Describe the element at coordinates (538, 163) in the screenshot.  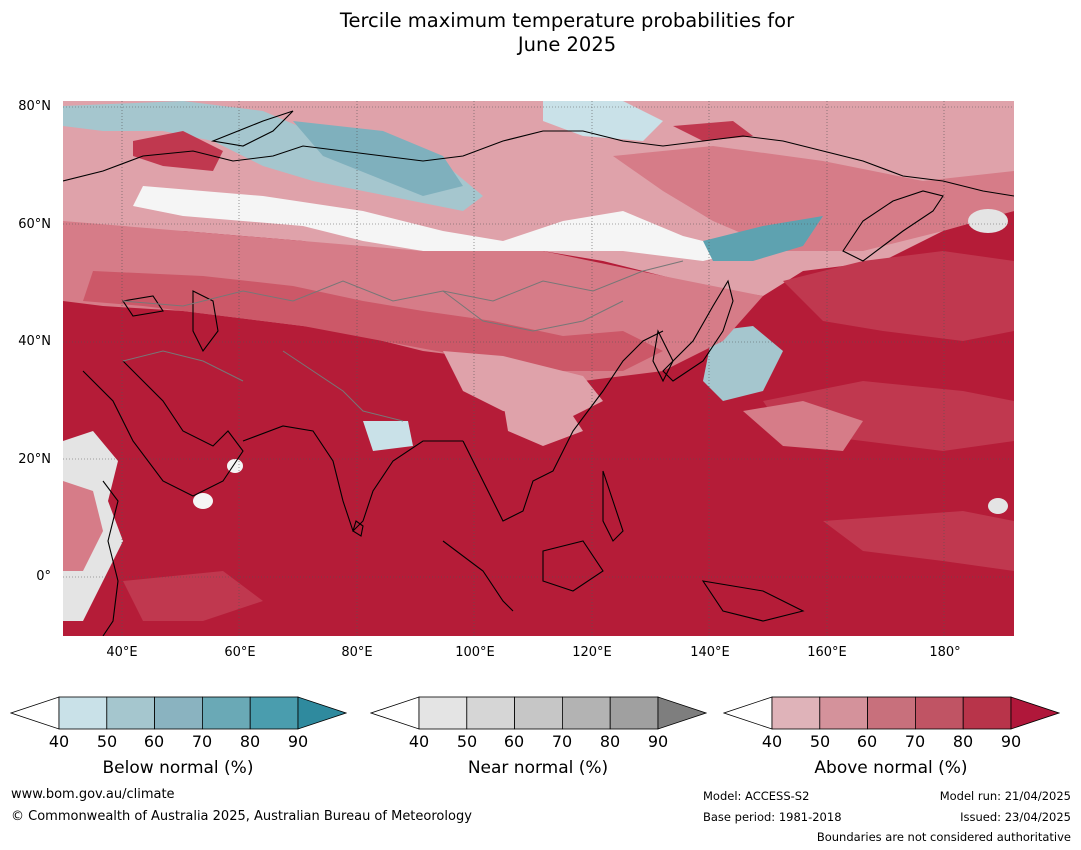
I see `coast-north-eurasia` at that location.